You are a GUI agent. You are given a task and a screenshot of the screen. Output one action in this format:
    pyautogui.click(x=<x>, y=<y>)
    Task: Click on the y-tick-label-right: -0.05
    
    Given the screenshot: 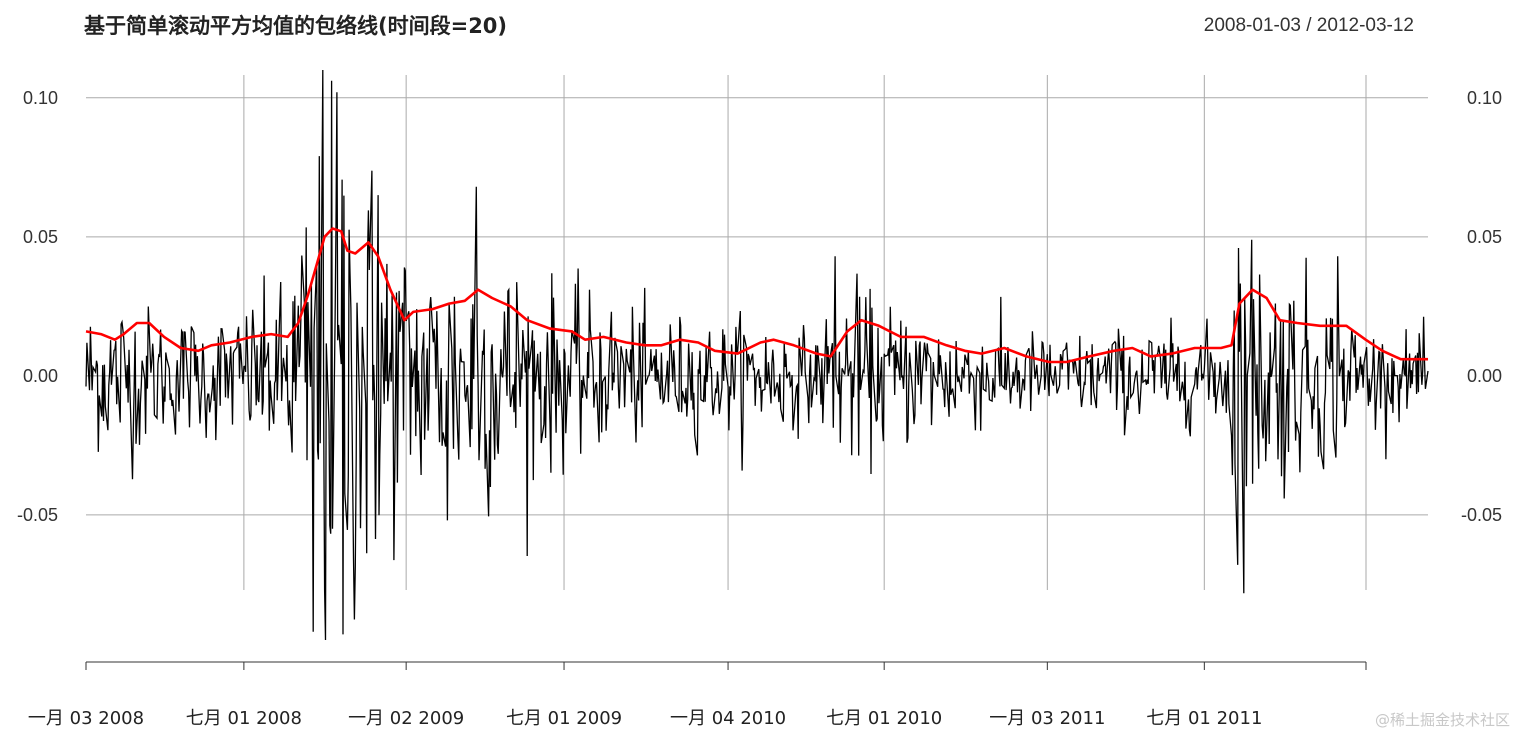 What is the action you would take?
    pyautogui.click(x=1481, y=515)
    